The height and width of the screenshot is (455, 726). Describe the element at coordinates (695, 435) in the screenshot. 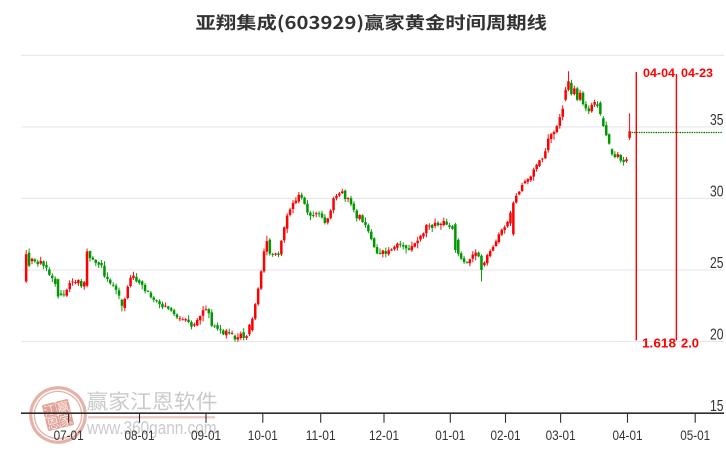

I see `svg-text: 05-01` at that location.